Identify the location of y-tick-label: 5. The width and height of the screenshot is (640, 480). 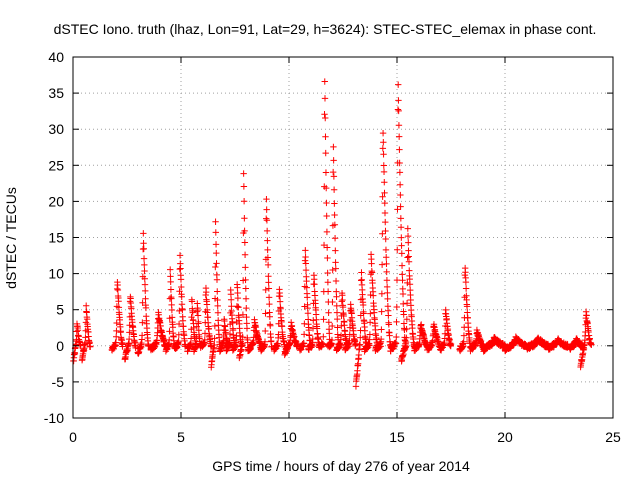
(60, 310).